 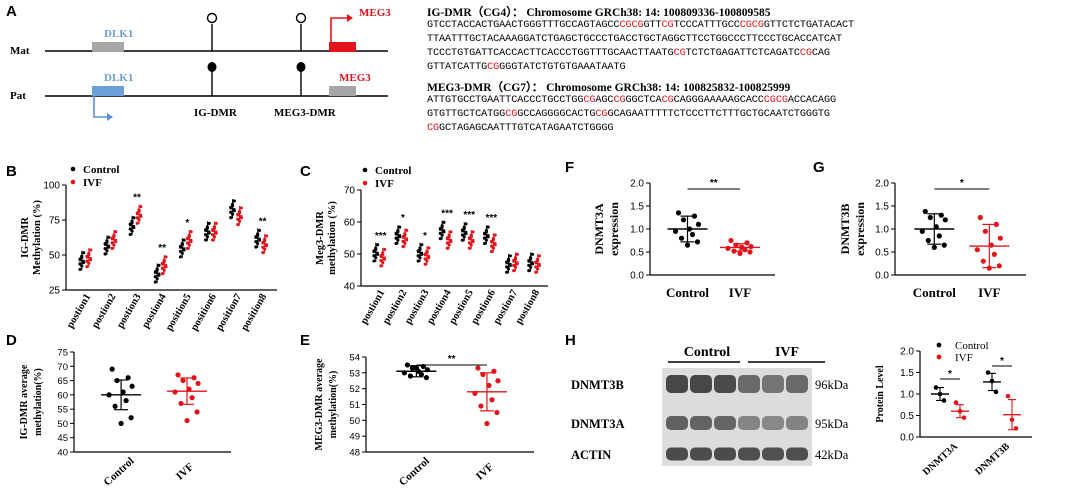 I want to click on blot-band-label: DNMT3A, so click(x=597, y=424).